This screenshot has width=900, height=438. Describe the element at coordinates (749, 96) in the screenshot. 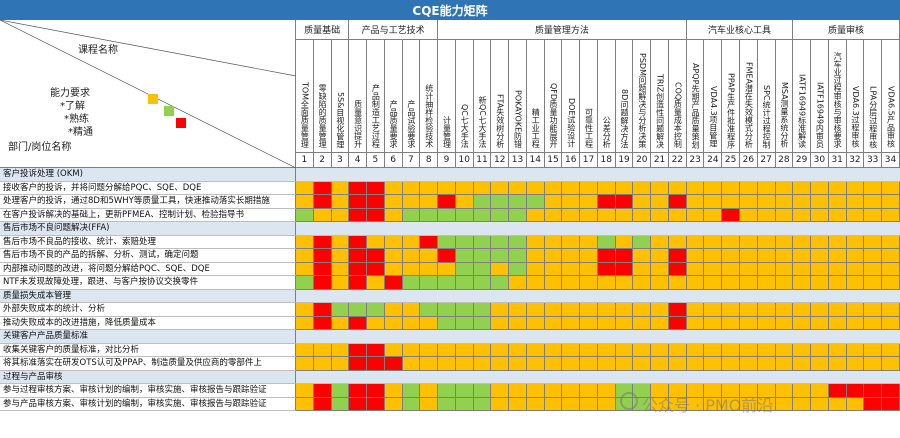

I see `column-header: FMEA潜在失效模式分析` at that location.